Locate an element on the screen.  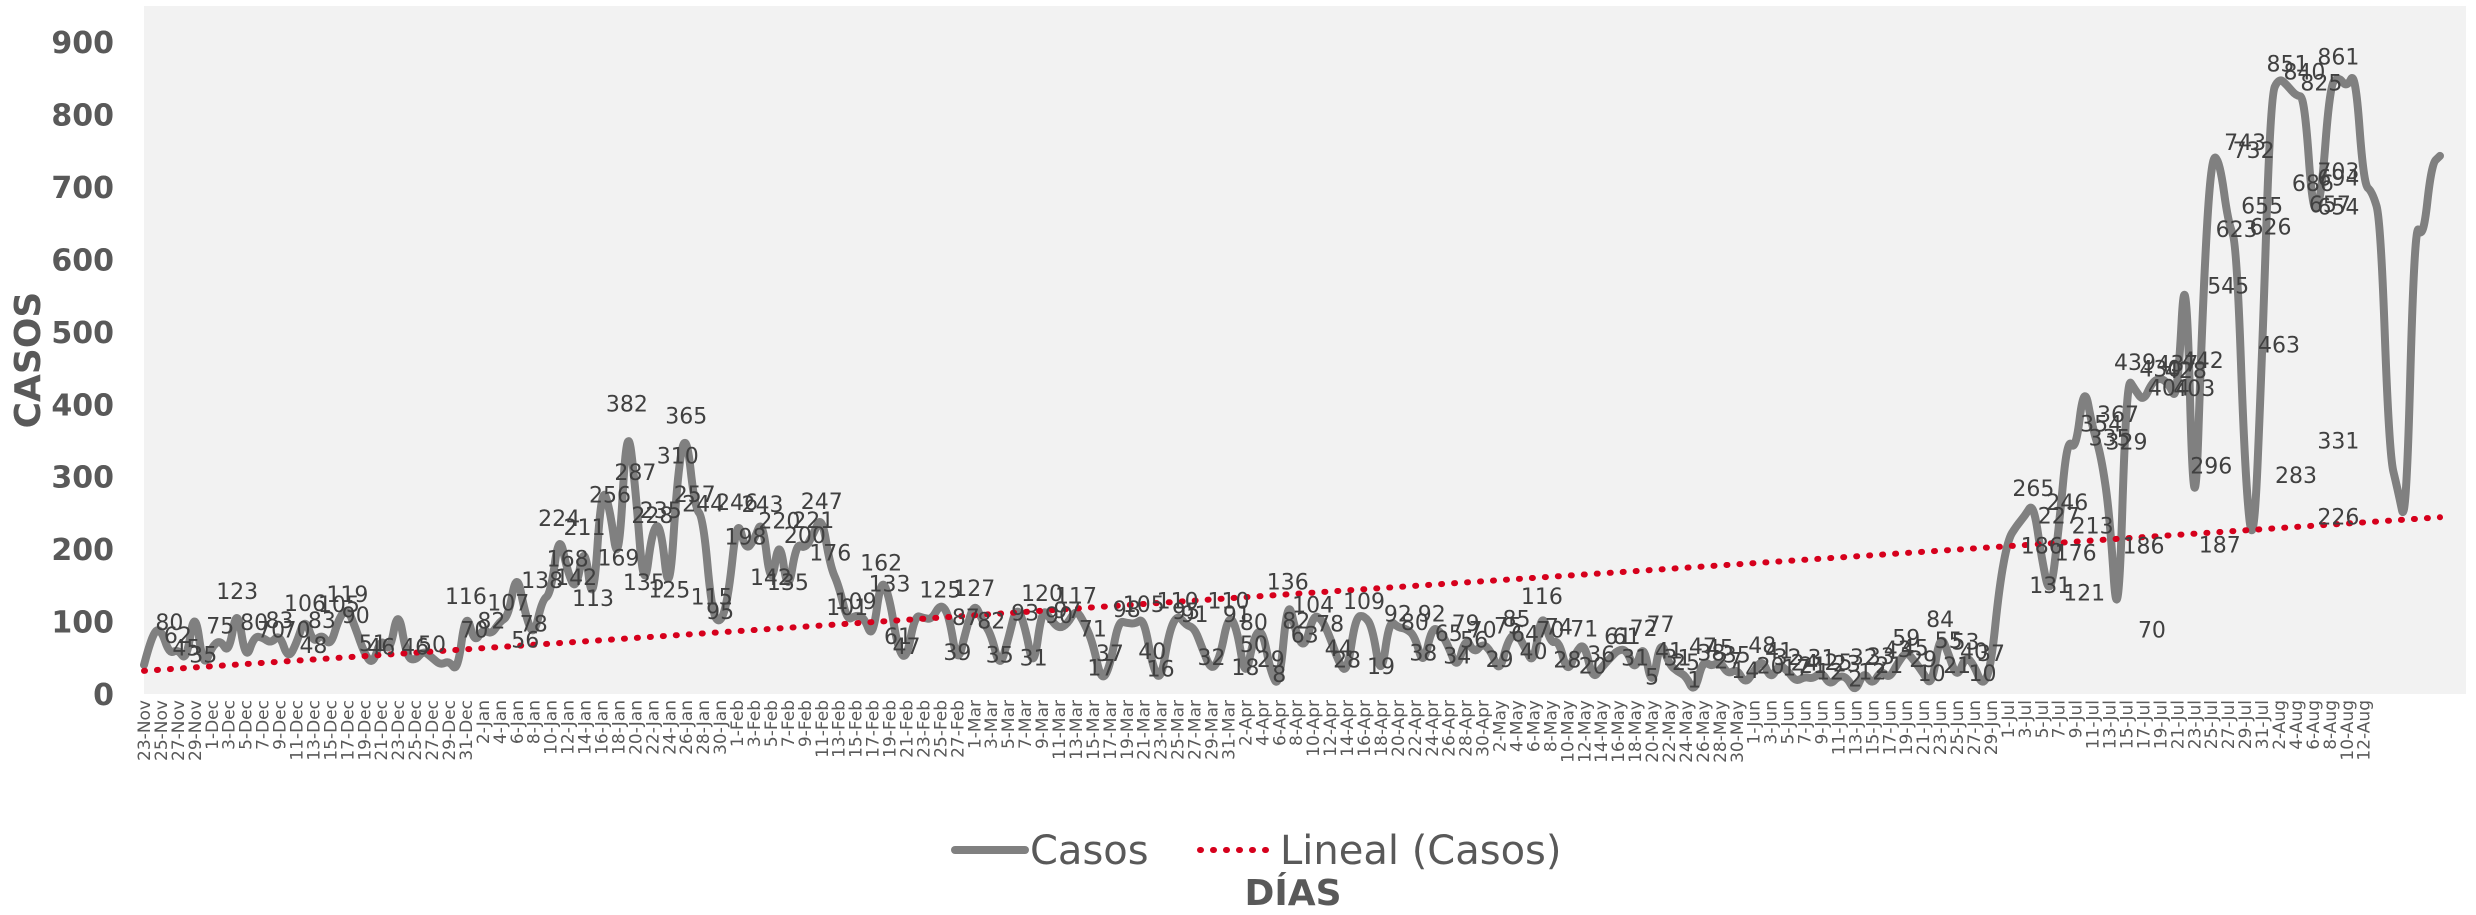
x-tick-label: 17-Dec is located at coordinates (348, 730).